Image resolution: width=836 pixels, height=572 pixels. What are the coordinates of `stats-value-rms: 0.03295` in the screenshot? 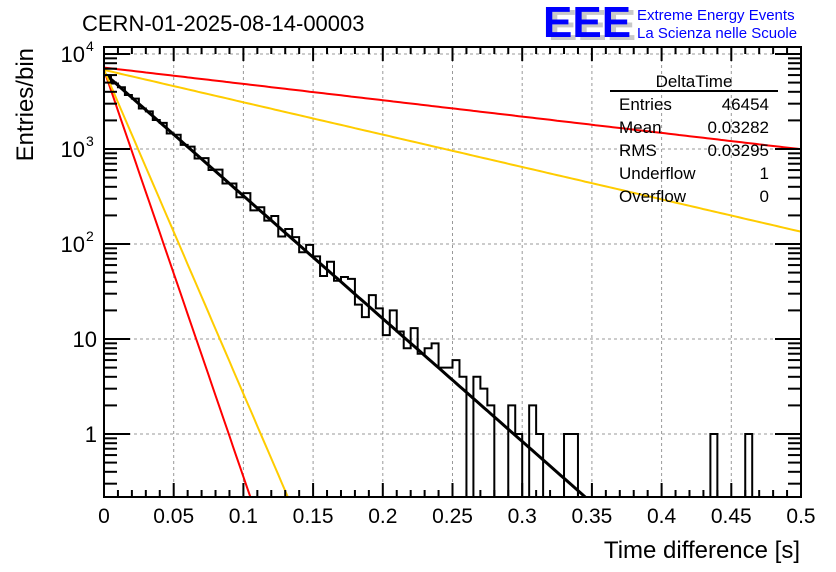 It's located at (738, 150).